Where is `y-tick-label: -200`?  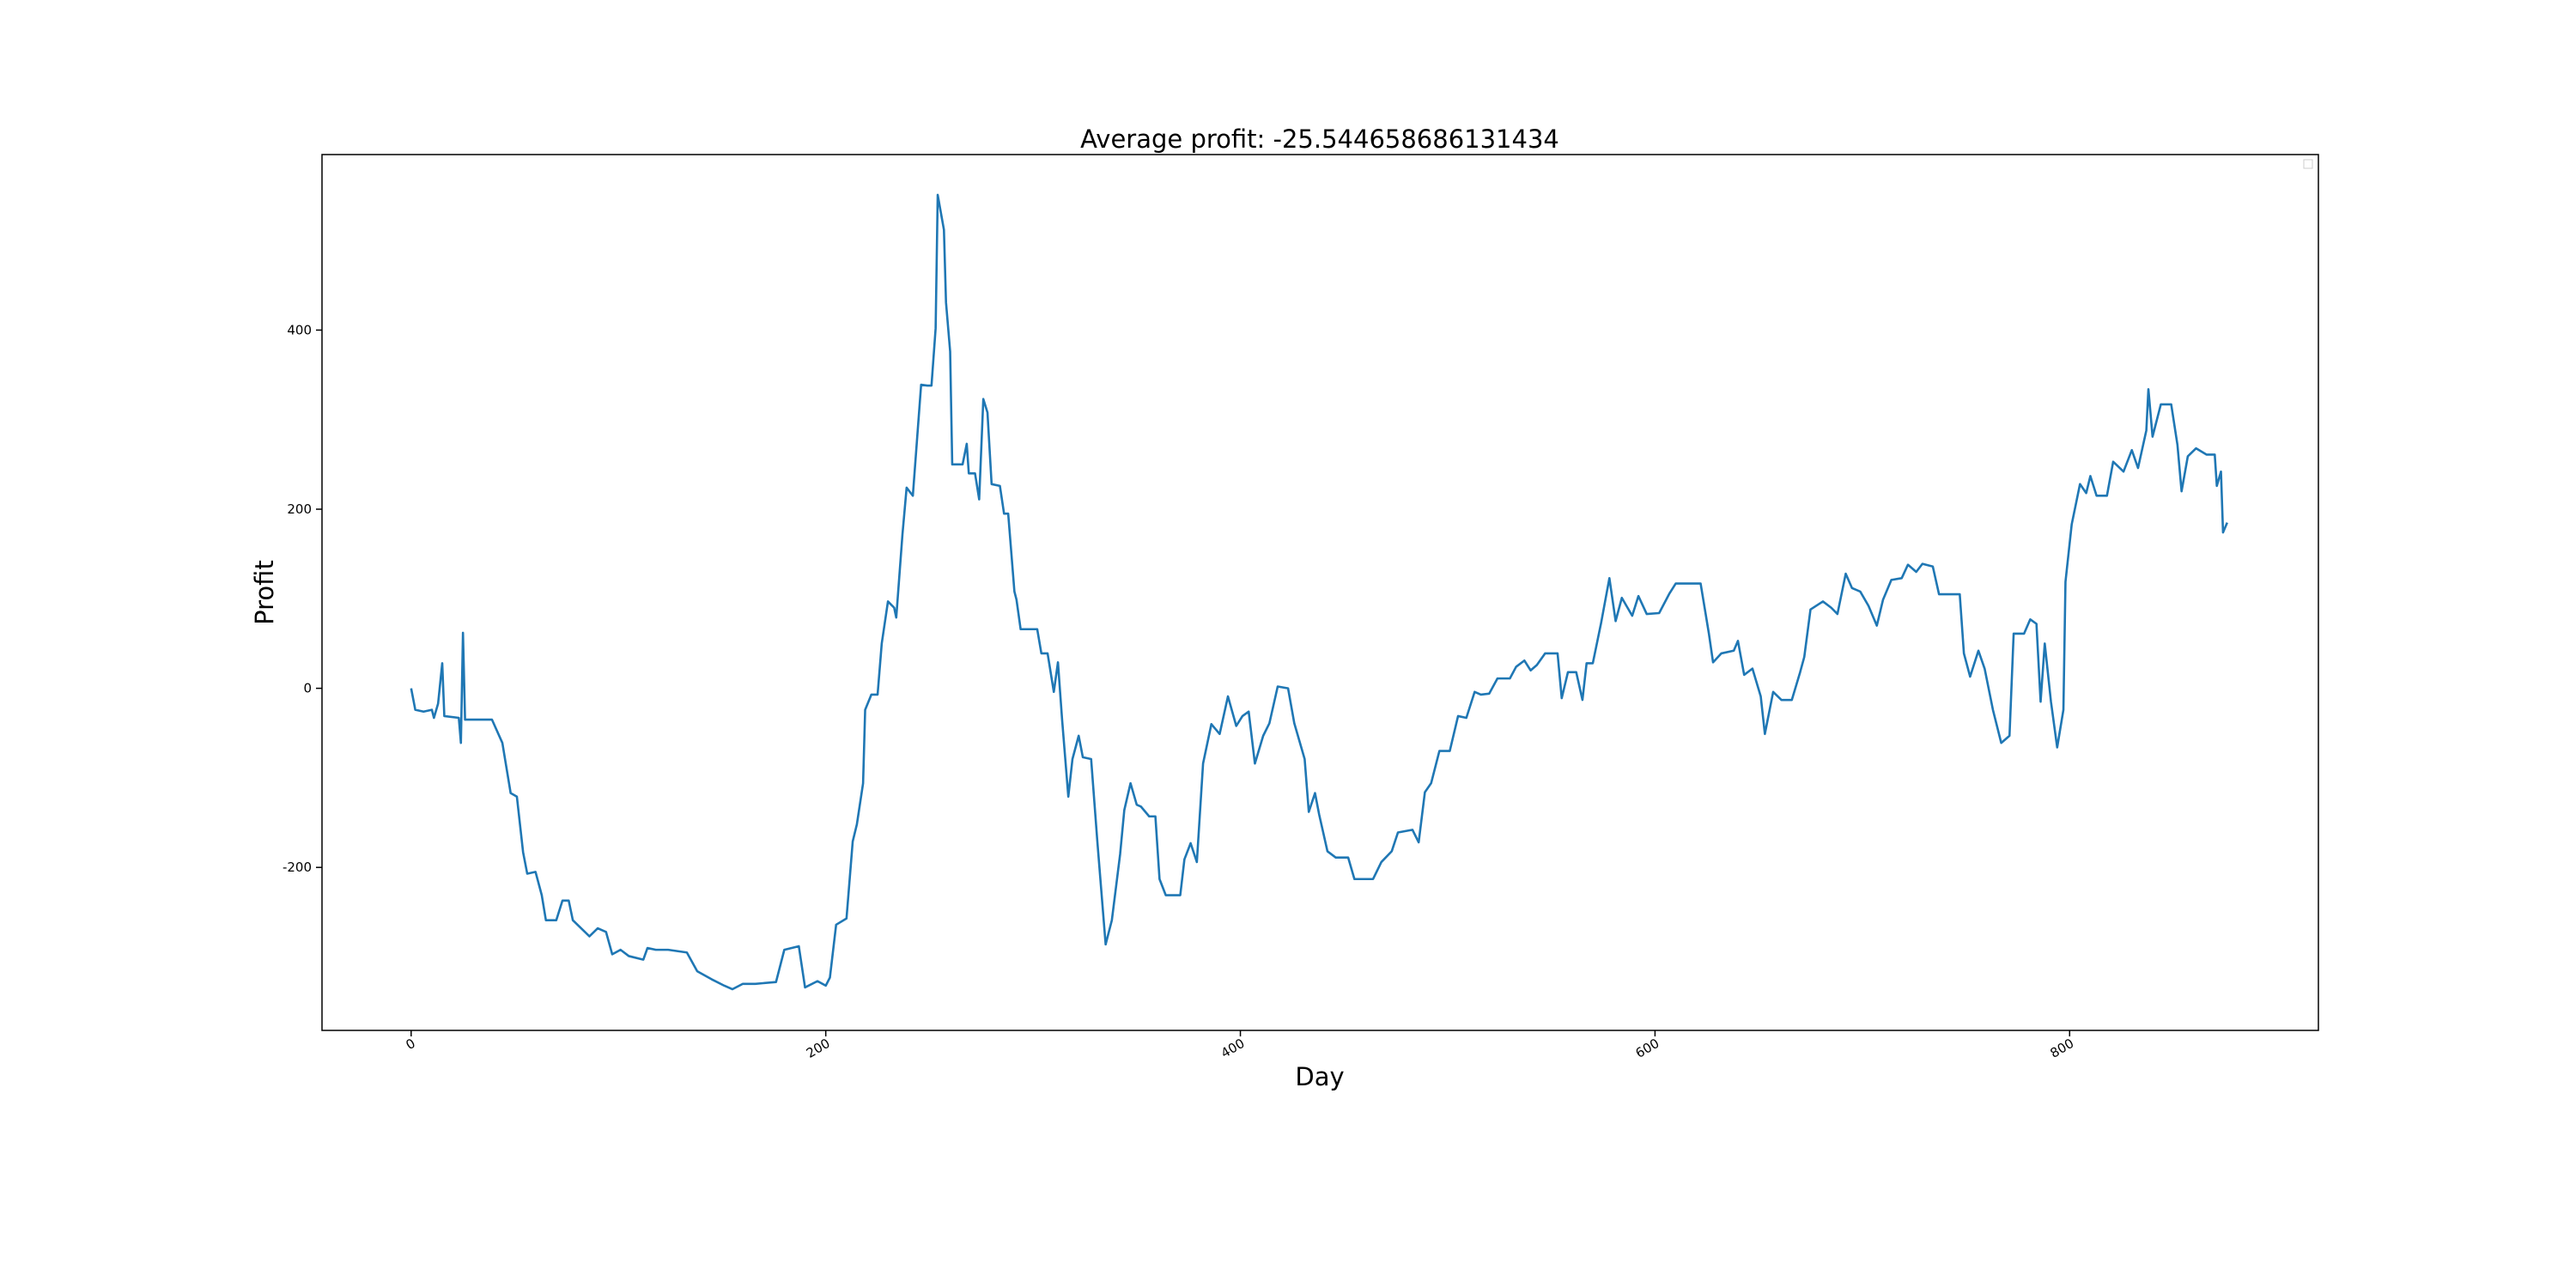
y-tick-label: -200 is located at coordinates (297, 867).